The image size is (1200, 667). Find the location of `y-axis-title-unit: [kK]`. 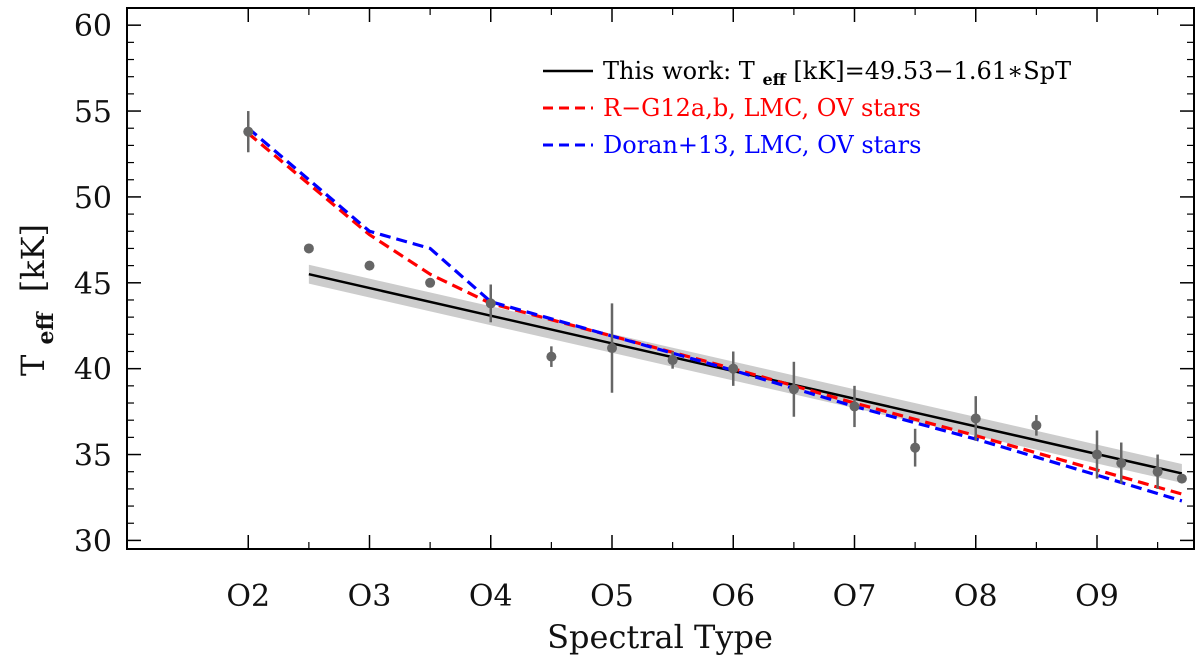

y-axis-title-unit: [kK] is located at coordinates (33, 258).